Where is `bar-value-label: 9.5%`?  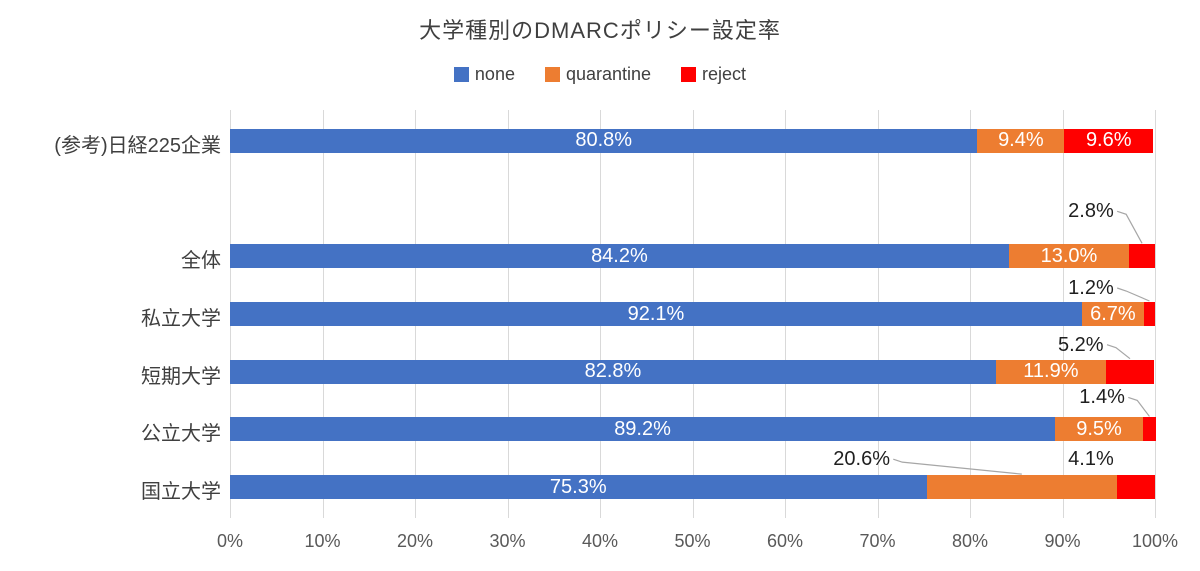 bar-value-label: 9.5% is located at coordinates (1099, 428).